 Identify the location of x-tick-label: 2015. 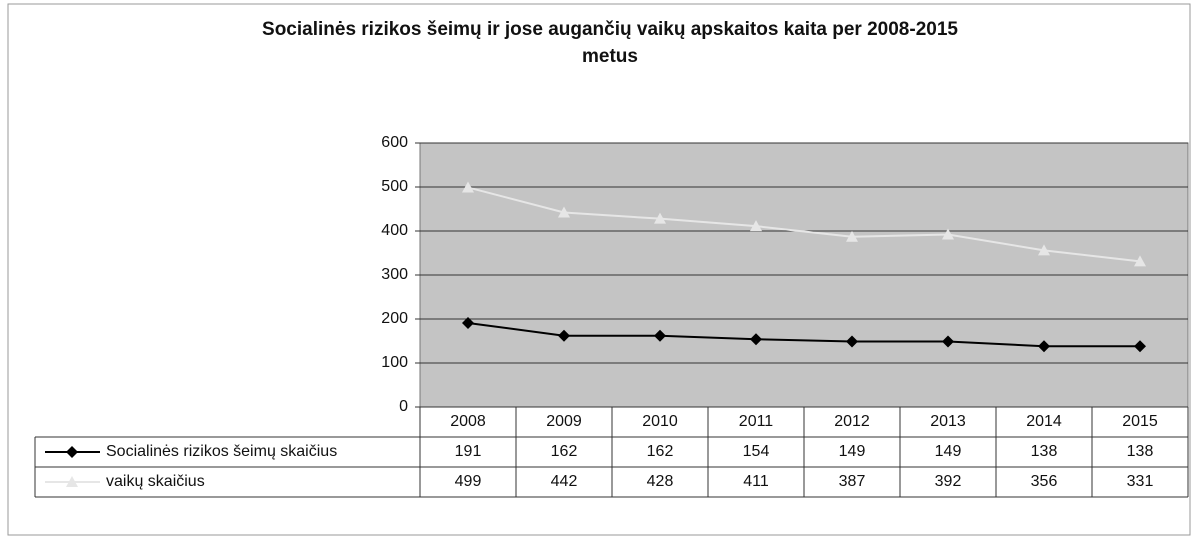
(1140, 421).